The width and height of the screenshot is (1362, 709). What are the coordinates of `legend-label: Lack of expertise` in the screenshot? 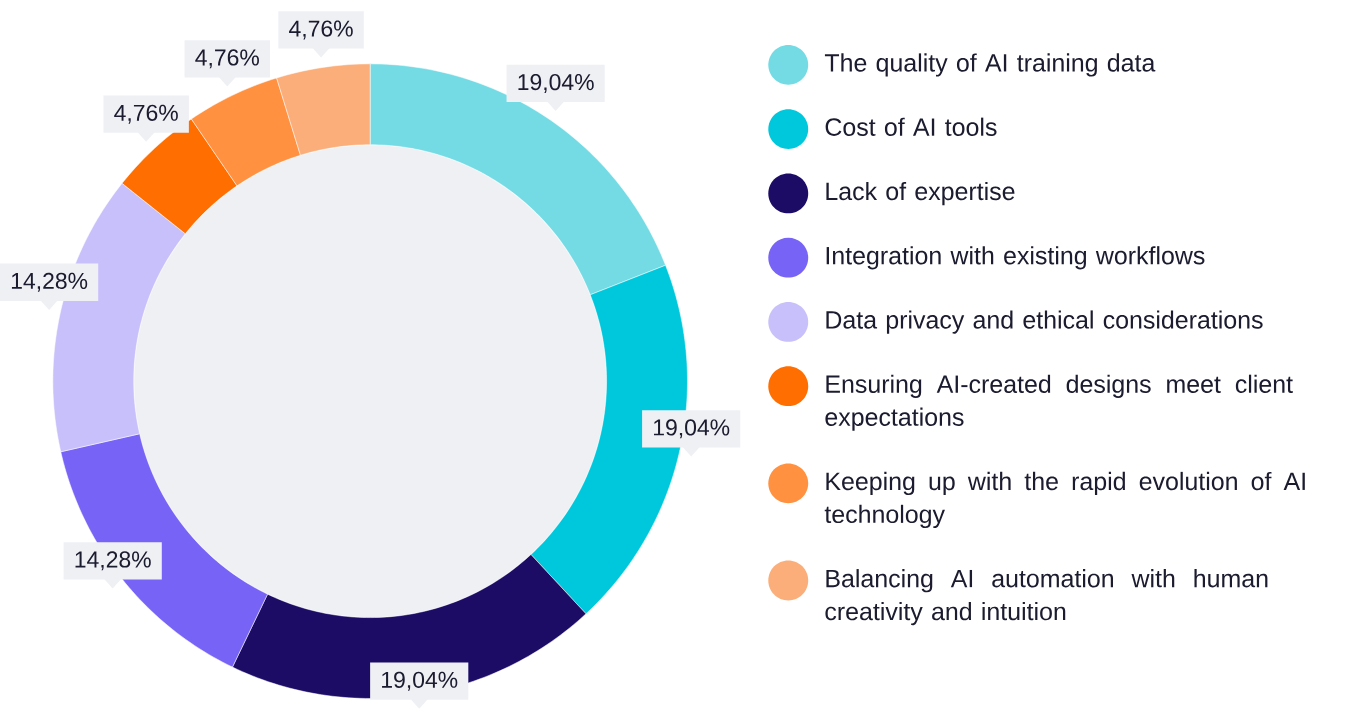 It's located at (920, 194).